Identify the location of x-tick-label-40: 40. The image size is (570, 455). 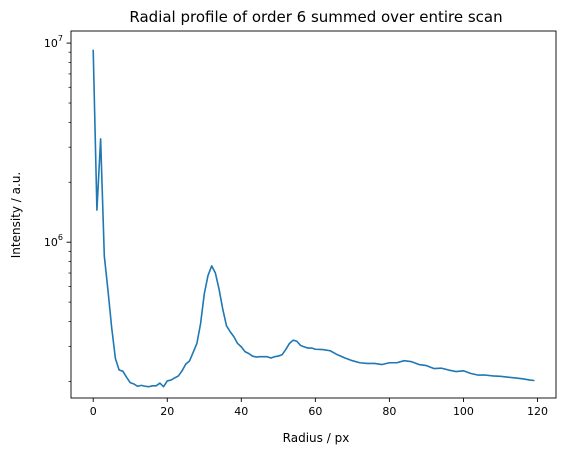
(241, 411).